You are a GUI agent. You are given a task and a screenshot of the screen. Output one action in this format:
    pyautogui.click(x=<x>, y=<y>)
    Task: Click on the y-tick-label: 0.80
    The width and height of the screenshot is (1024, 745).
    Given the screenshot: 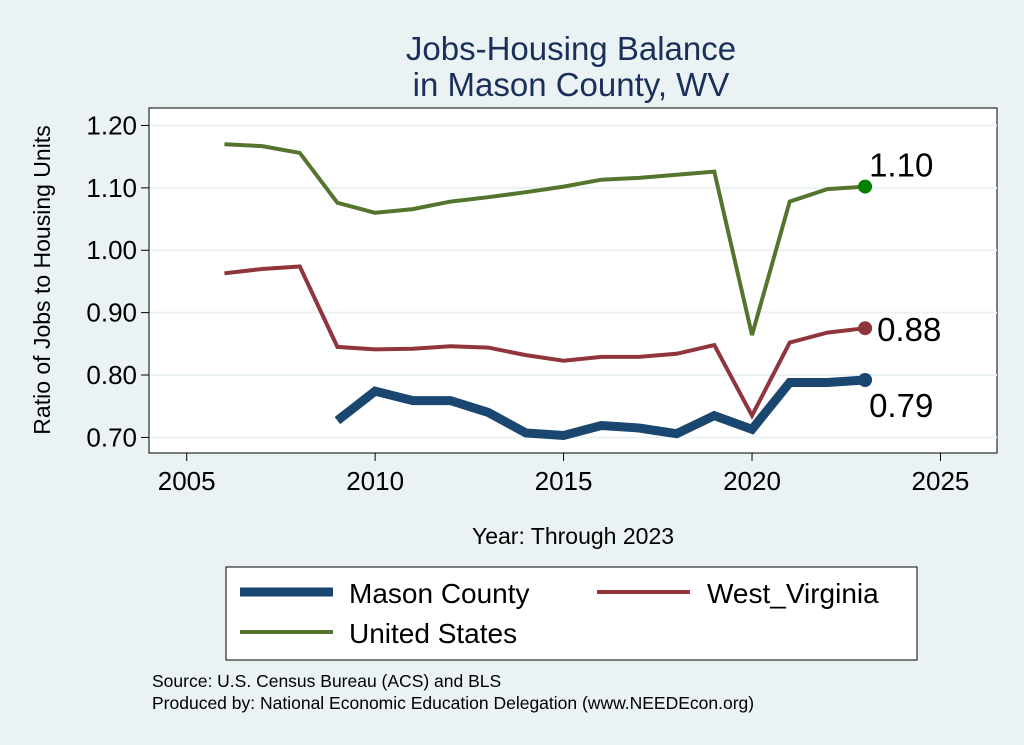 What is the action you would take?
    pyautogui.click(x=111, y=375)
    